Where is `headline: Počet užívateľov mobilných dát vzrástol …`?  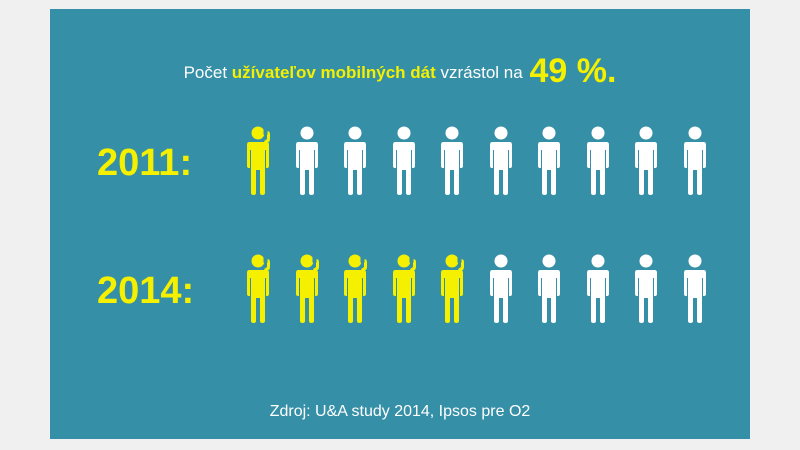 headline: Počet užívateľov mobilných dát vzrástol … is located at coordinates (400, 72).